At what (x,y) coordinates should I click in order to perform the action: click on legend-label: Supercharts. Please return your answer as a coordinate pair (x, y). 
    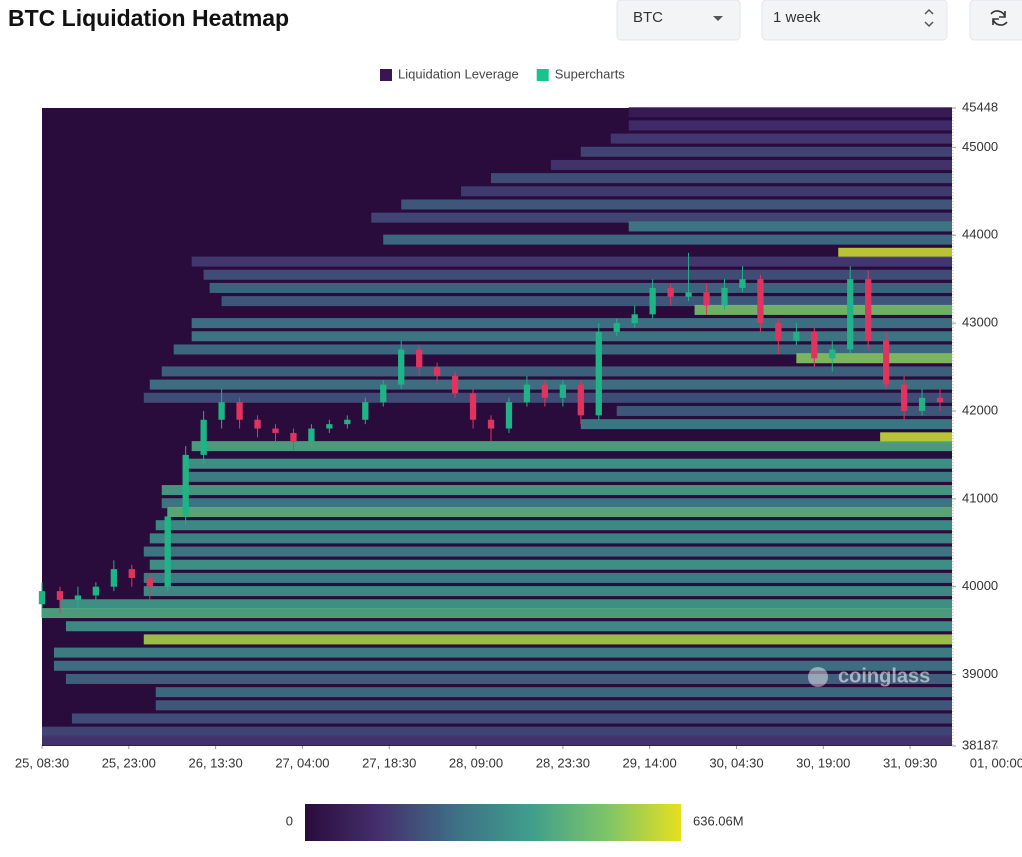
    Looking at the image, I should click on (590, 73).